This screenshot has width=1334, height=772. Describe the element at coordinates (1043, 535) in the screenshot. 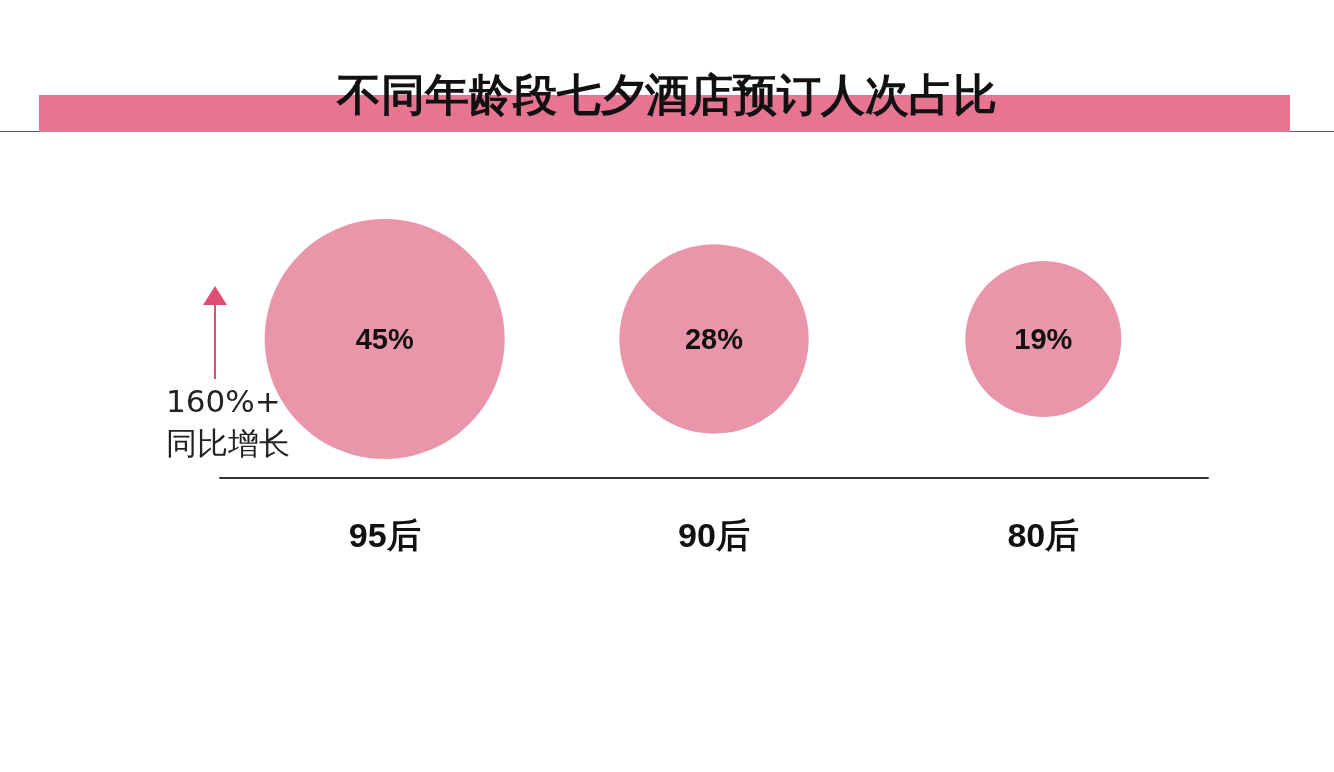

I see `category-label: 80后` at that location.